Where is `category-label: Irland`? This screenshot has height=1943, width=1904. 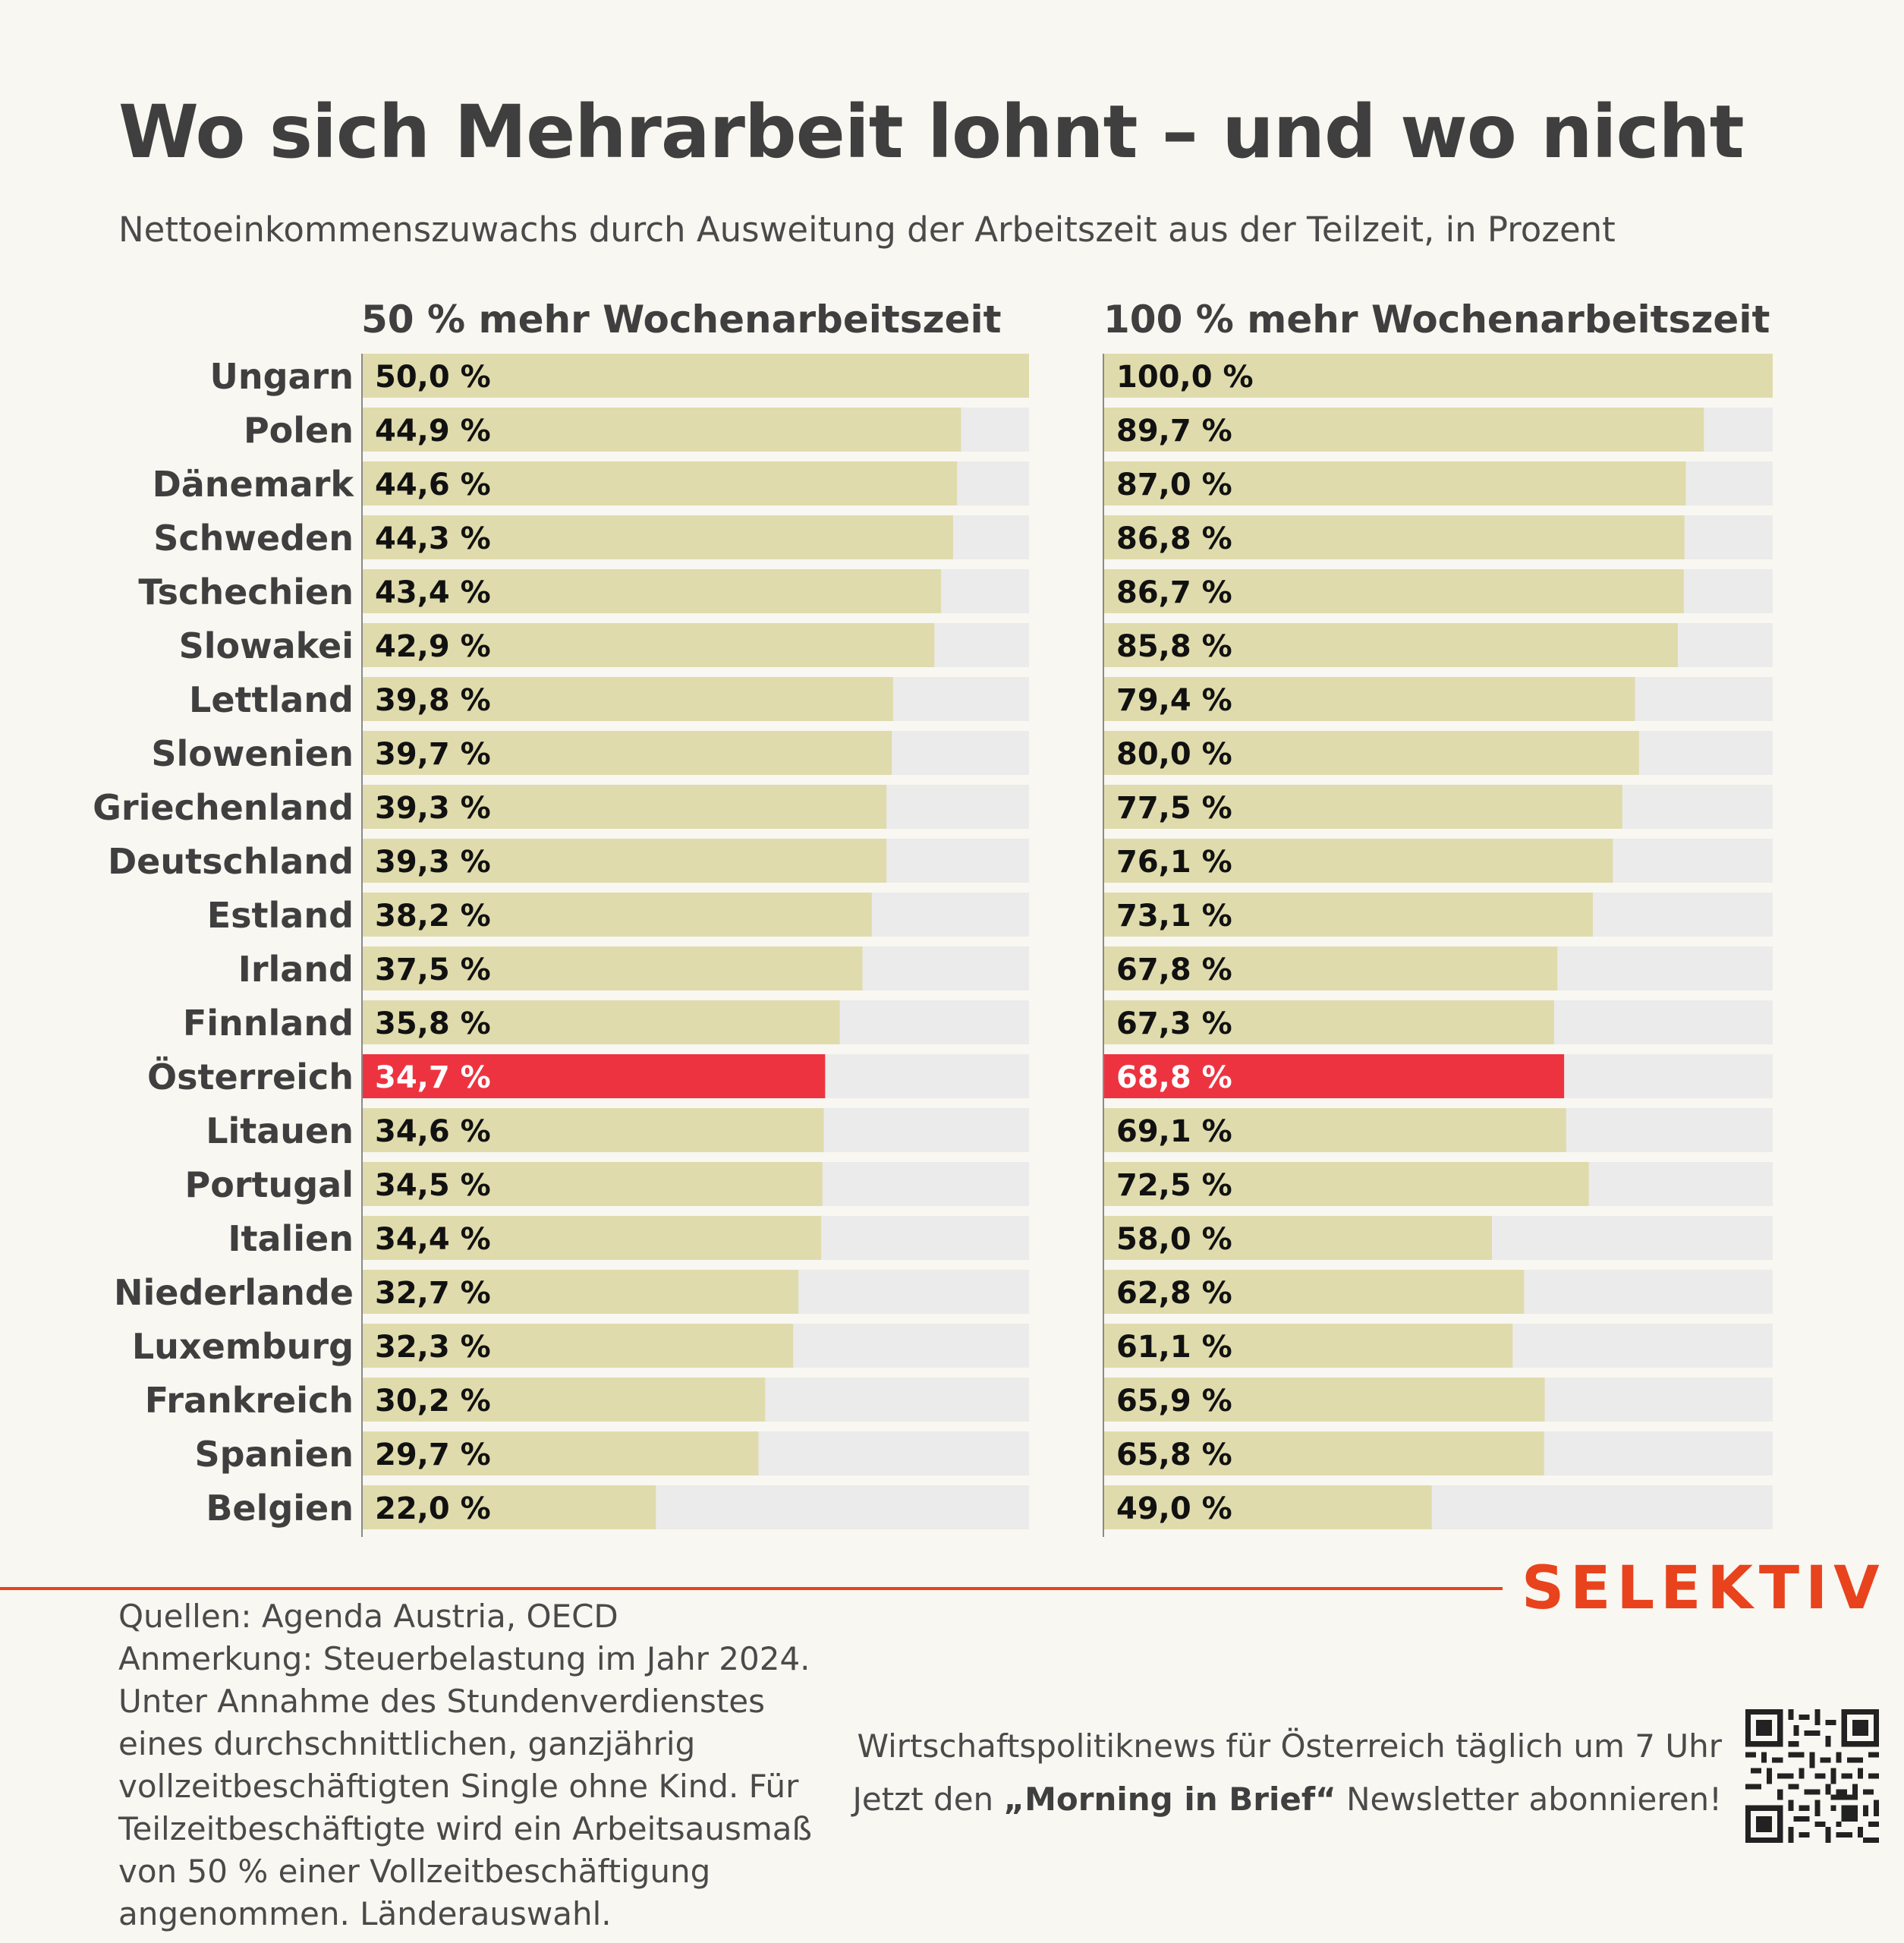 category-label: Irland is located at coordinates (296, 969).